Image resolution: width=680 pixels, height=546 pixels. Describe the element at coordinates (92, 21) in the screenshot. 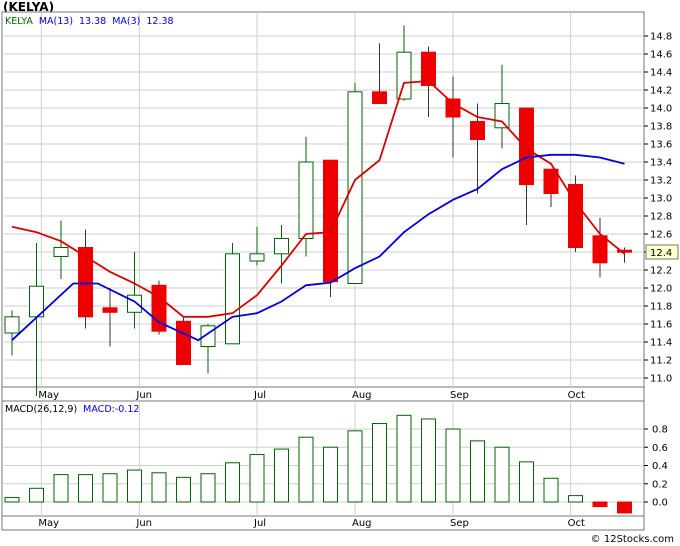

I see `legend-entry: 13.38` at that location.